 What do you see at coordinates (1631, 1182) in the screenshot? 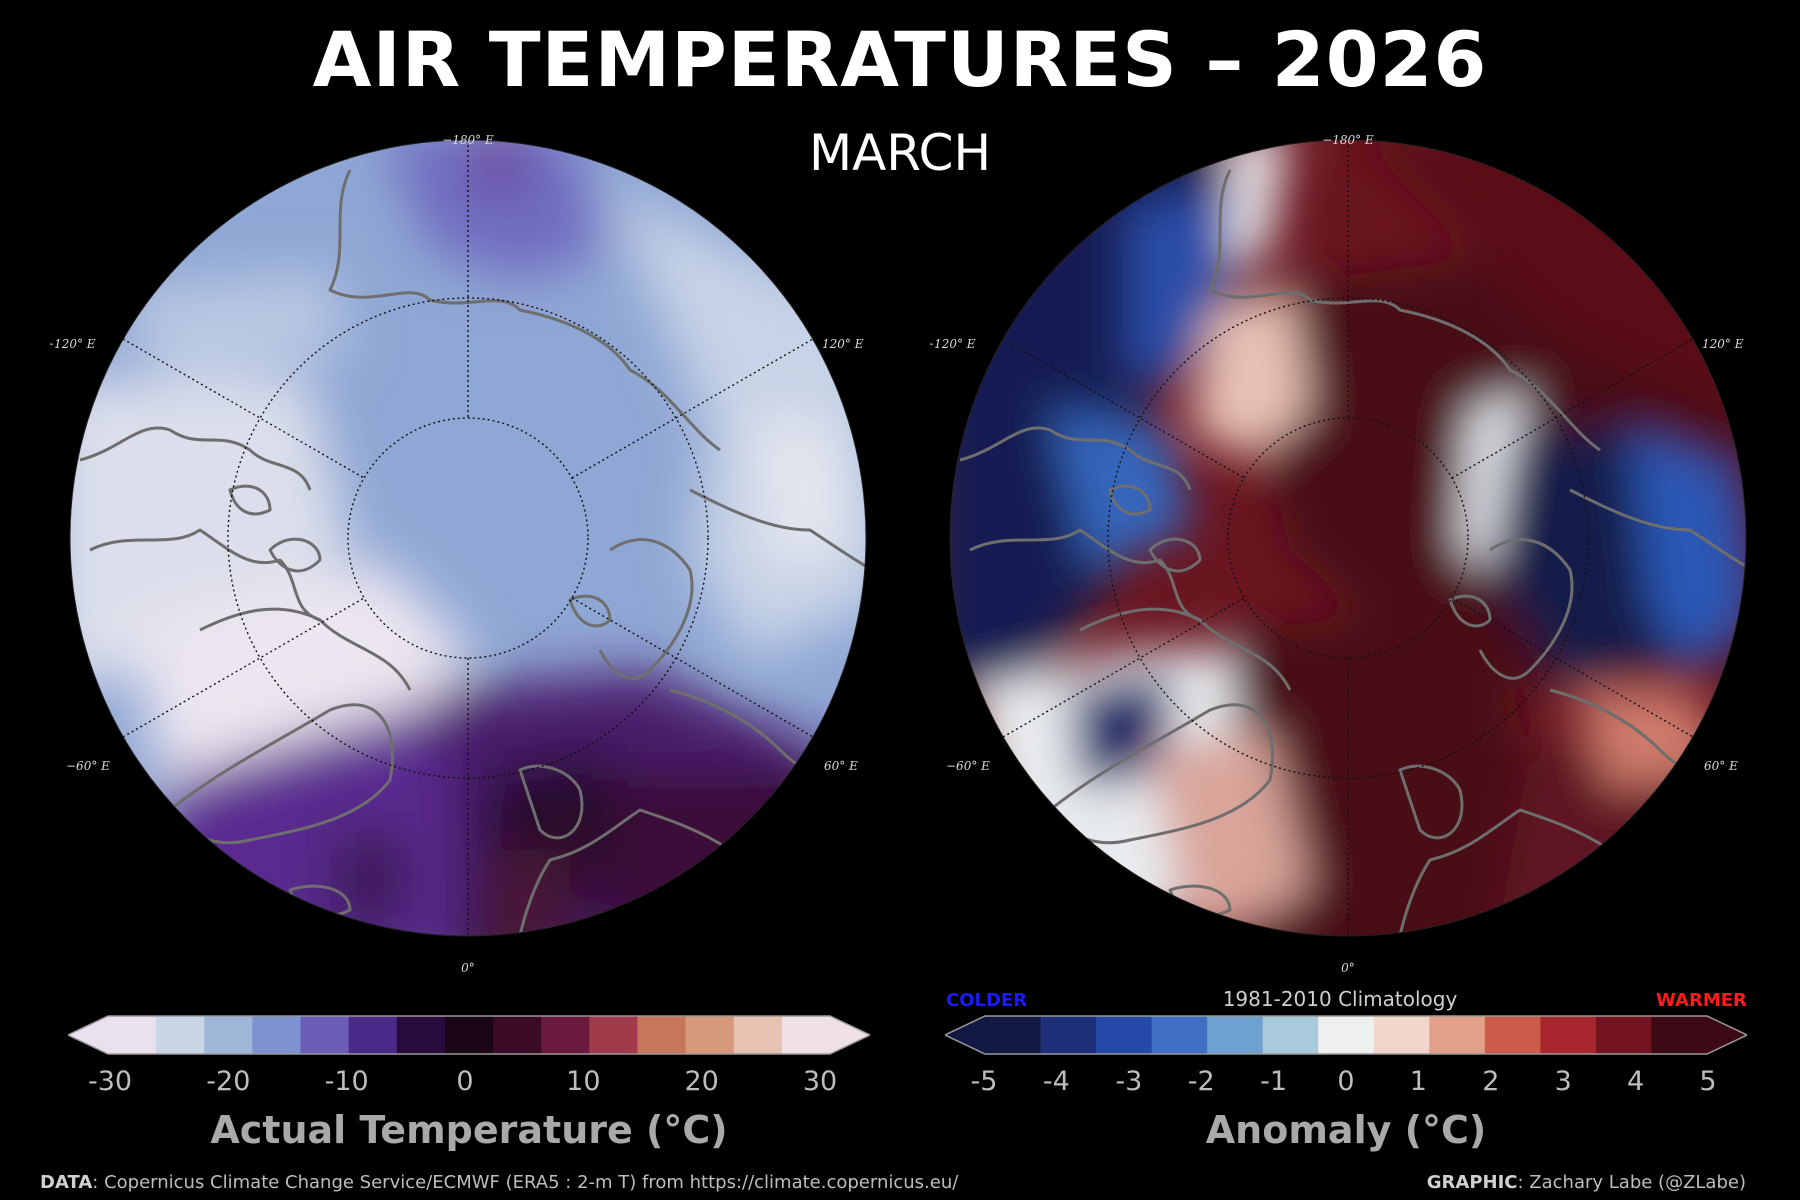
I see `graphic-credit-text: : Zachary Labe (@ZLabe)` at bounding box center [1631, 1182].